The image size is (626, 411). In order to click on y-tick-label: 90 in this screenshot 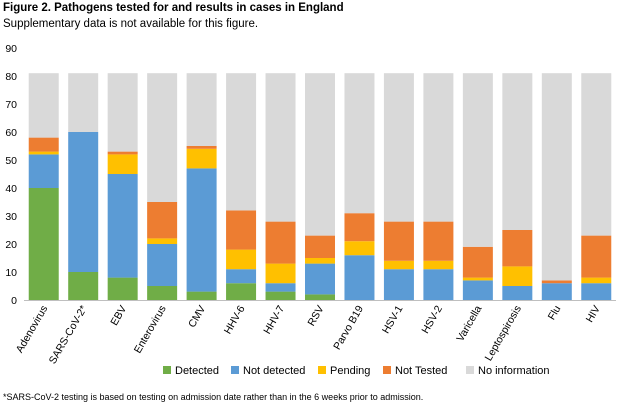, I will do `click(11, 49)`.